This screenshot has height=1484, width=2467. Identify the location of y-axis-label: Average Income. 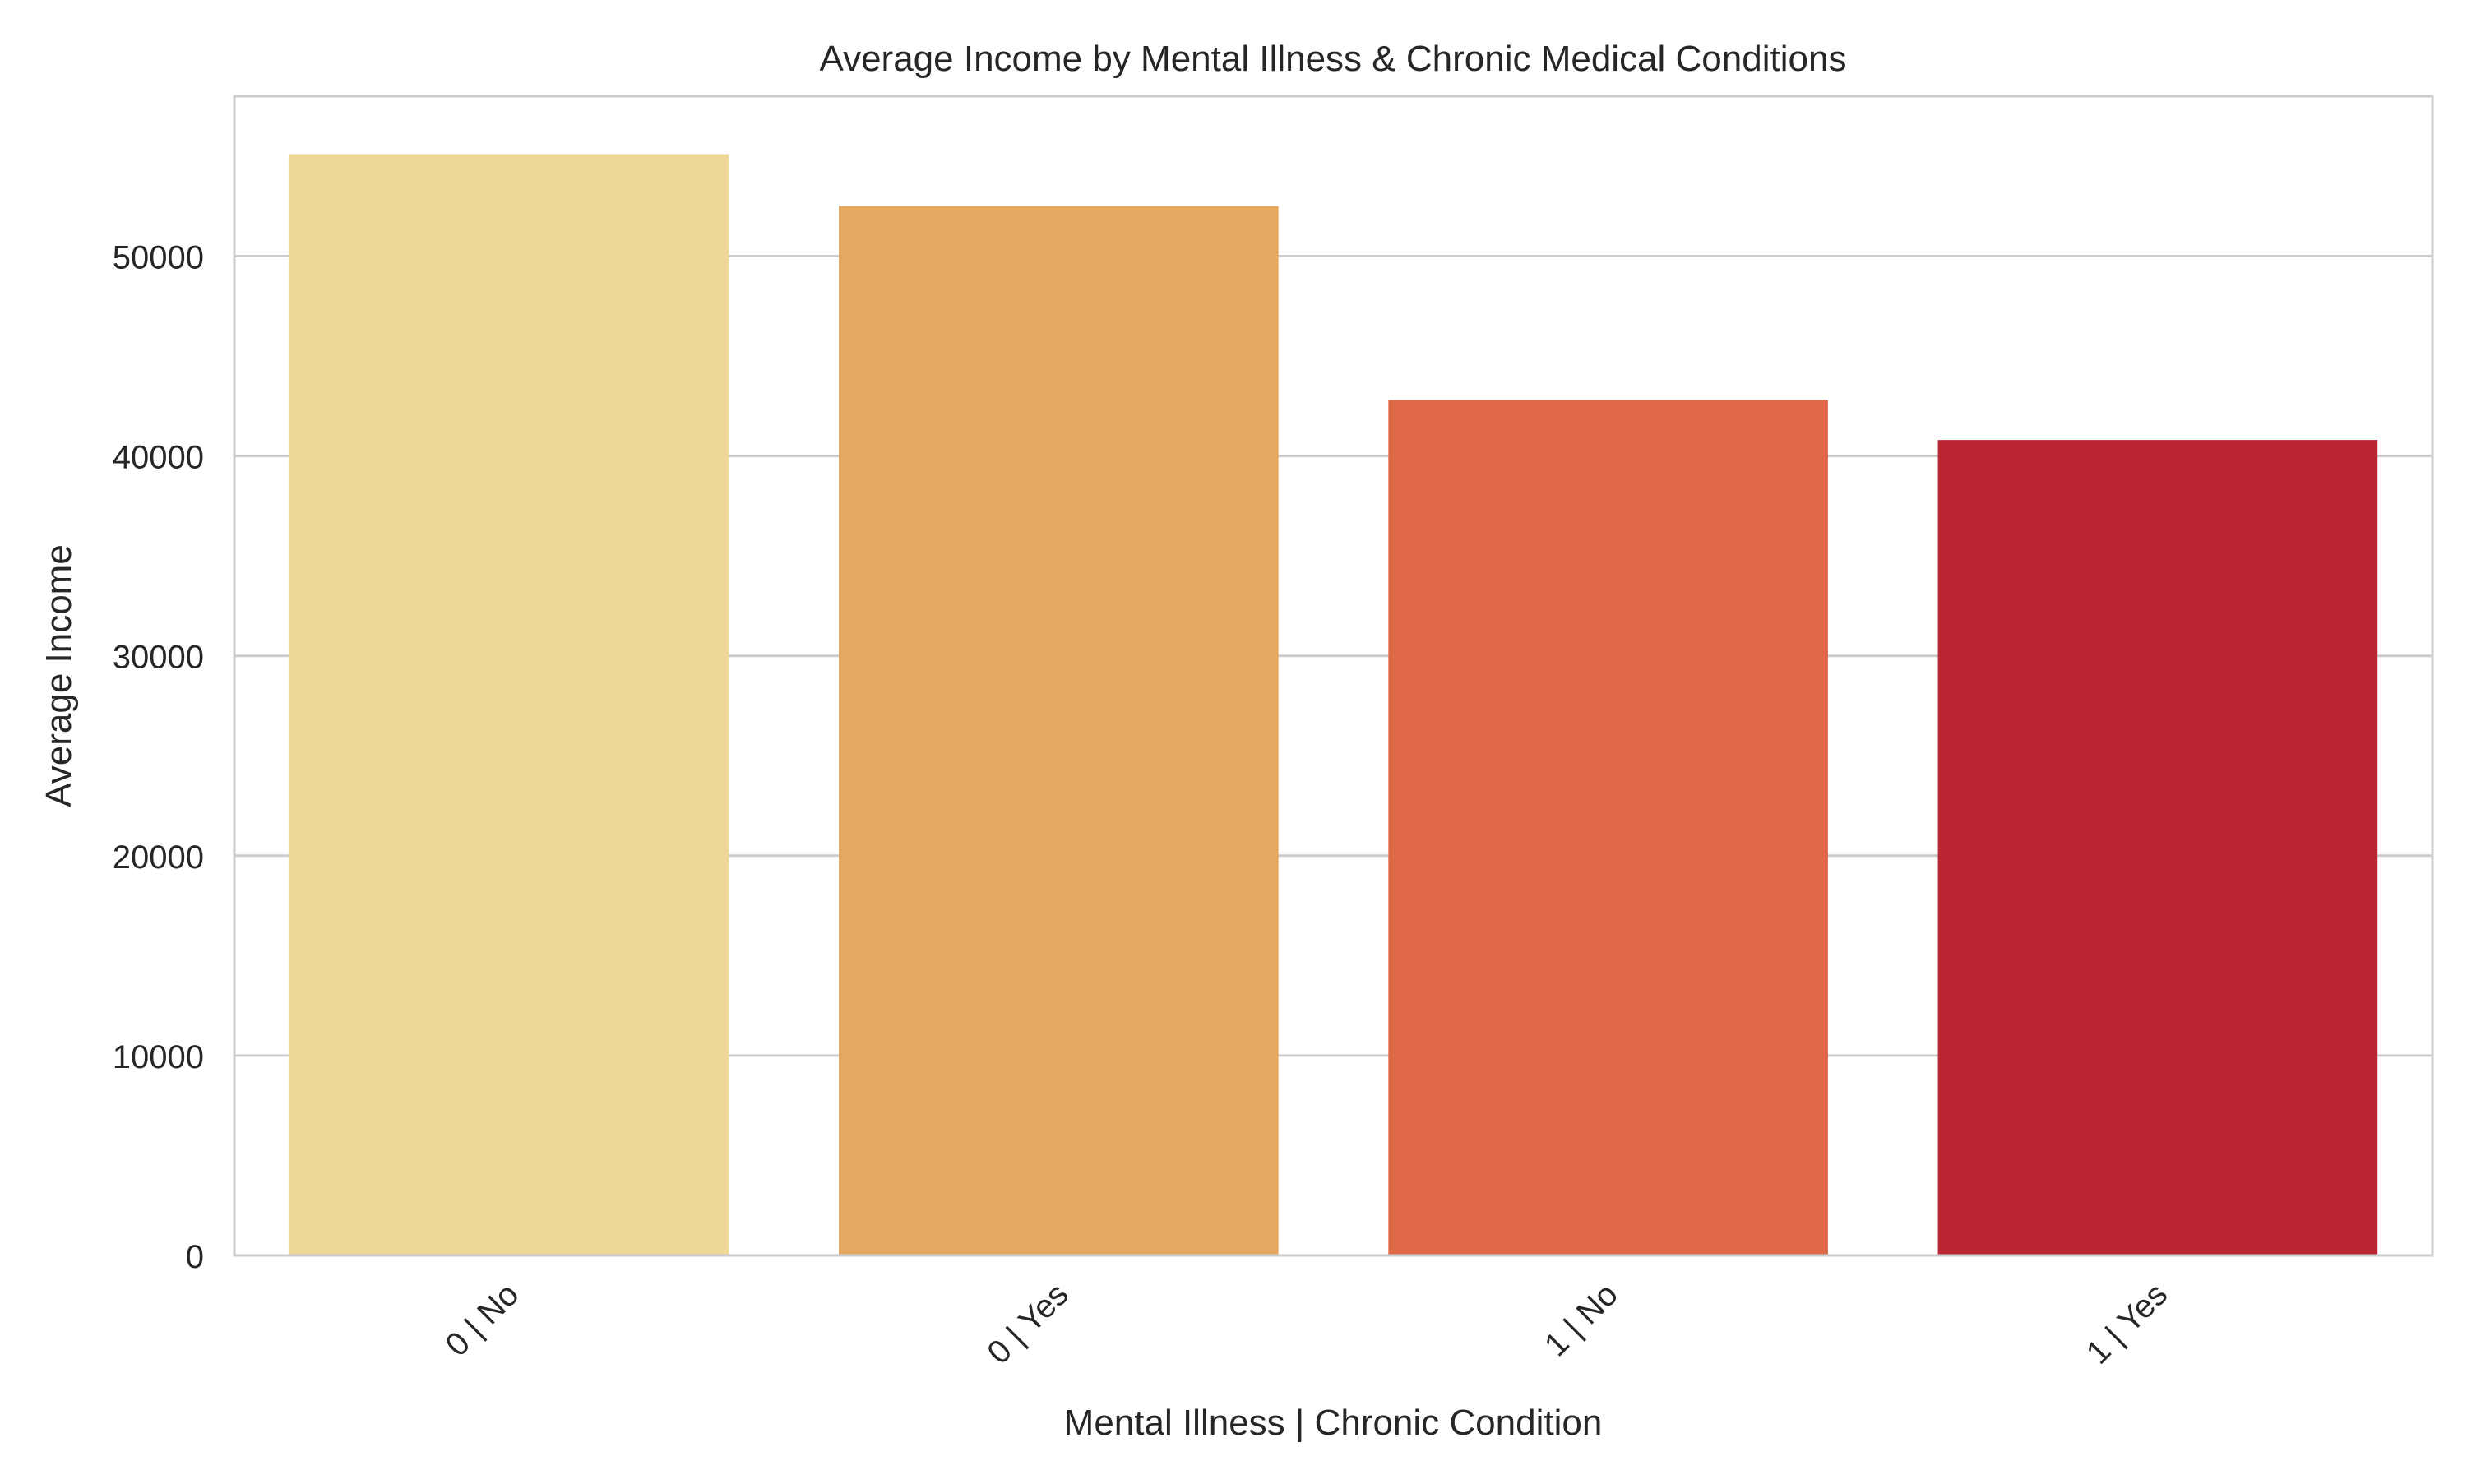
(59, 676).